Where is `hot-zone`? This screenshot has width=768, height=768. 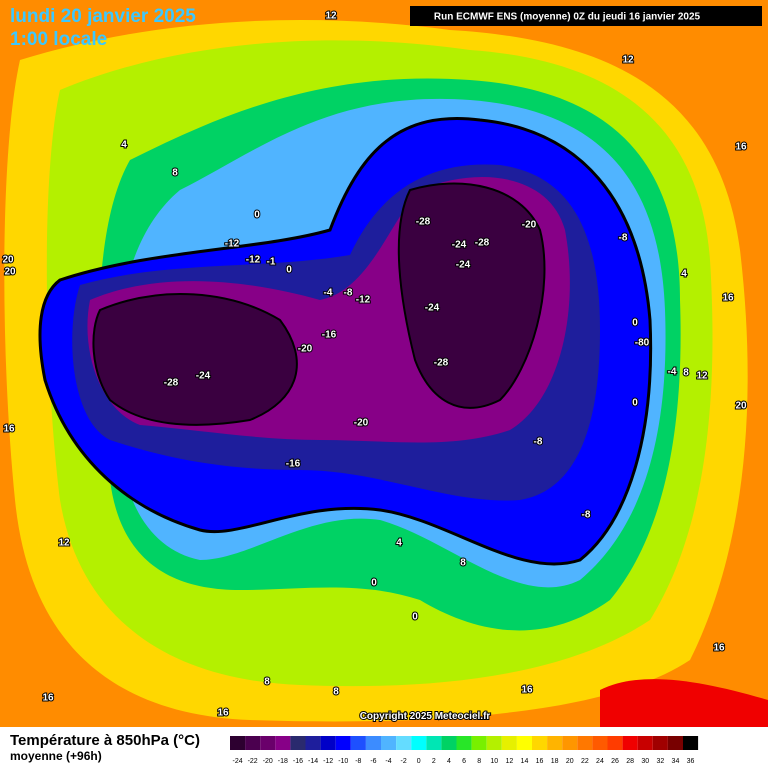
hot-zone is located at coordinates (684, 703).